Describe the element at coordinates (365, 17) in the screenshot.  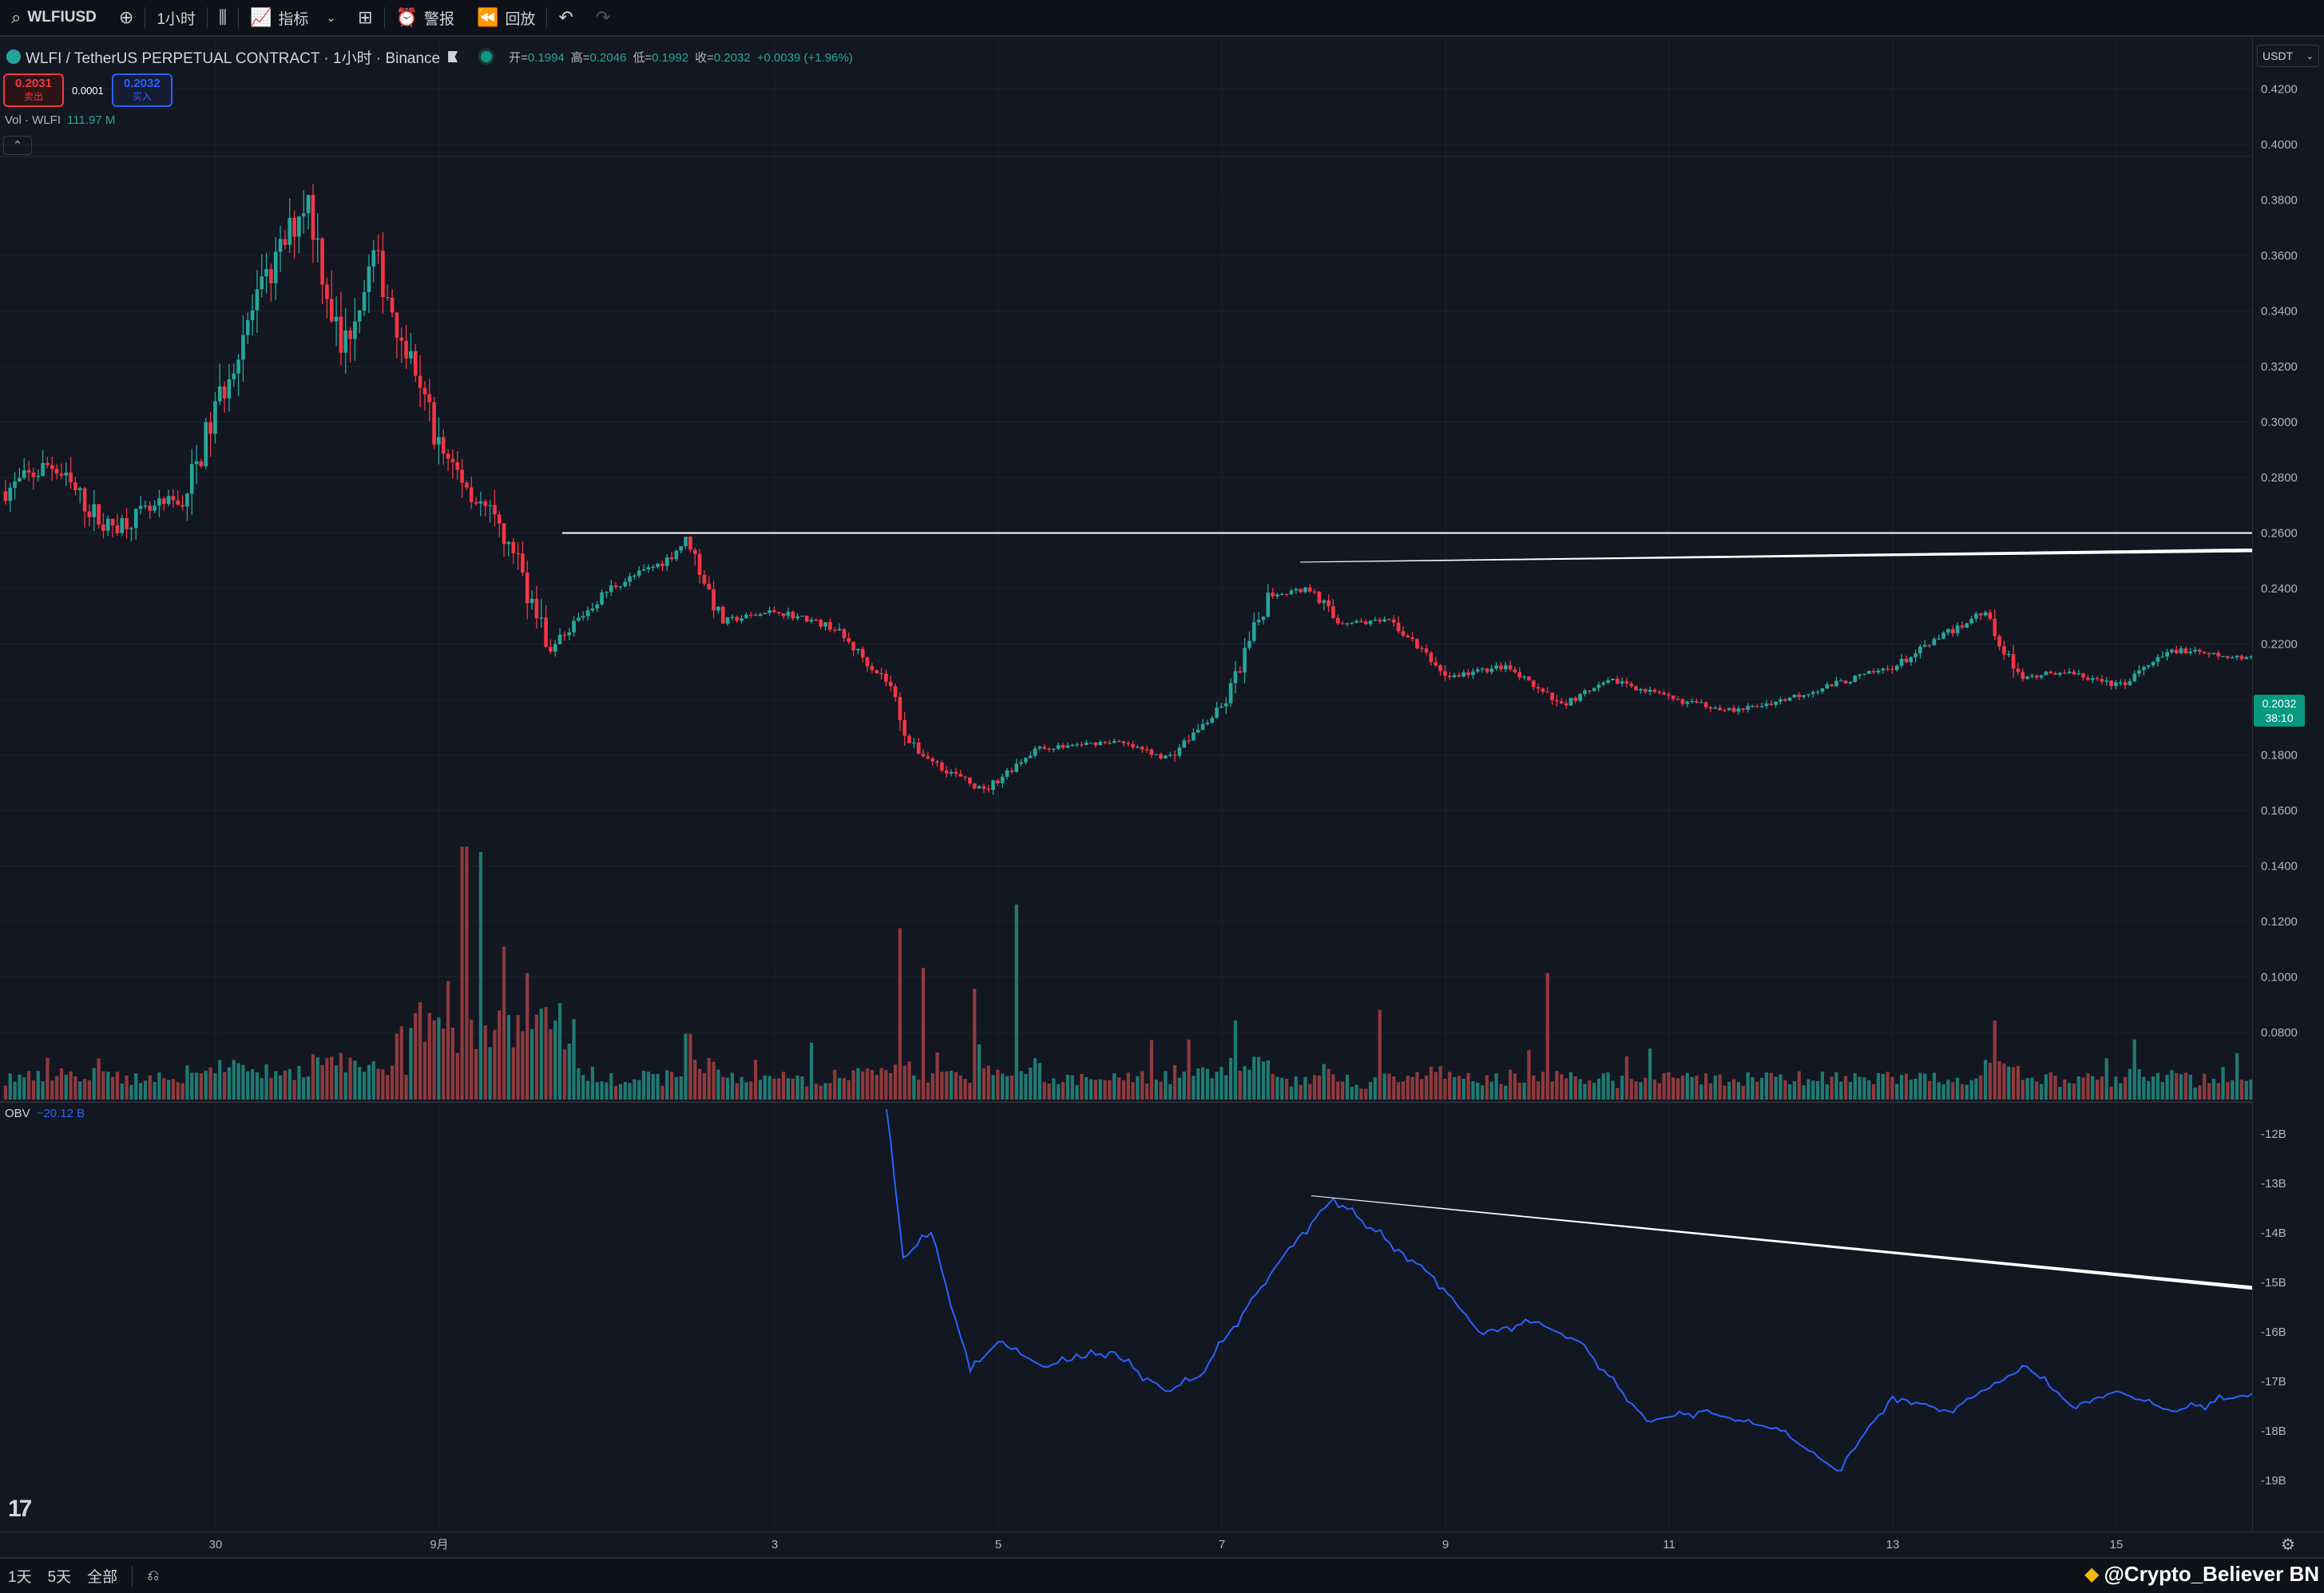
I see `layouts-button: ⊞` at that location.